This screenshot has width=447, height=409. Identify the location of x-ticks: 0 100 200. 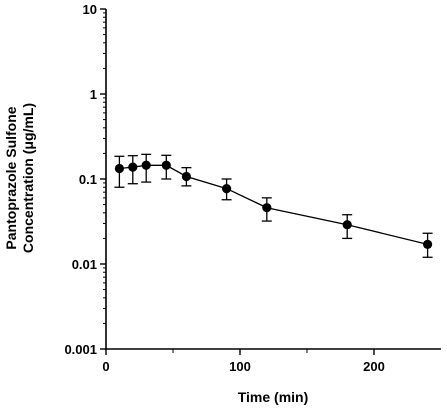
(243, 361).